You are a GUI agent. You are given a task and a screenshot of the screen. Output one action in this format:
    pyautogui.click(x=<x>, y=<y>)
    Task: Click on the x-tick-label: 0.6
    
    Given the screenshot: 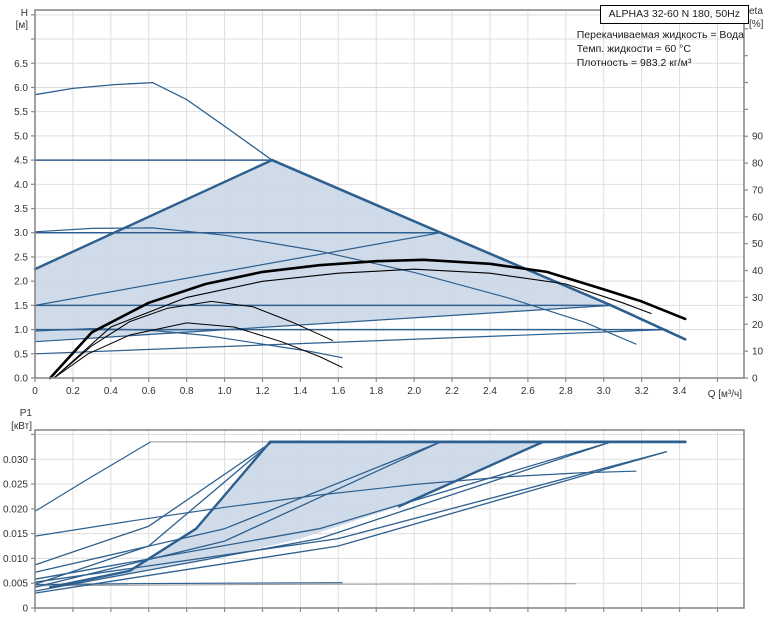 What is the action you would take?
    pyautogui.click(x=149, y=391)
    